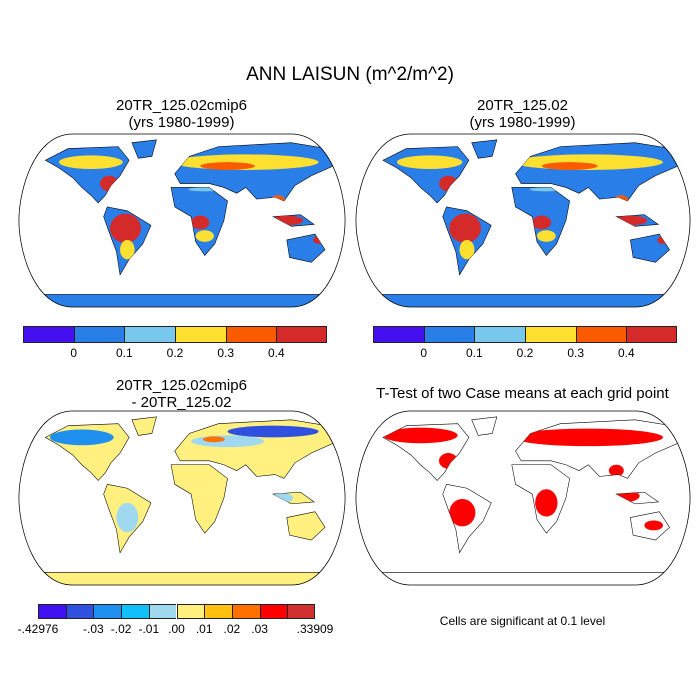 The image size is (700, 700). Describe the element at coordinates (175, 620) in the screenshot. I see `colorbar-panel-3: -.42976 -.03 -.02 -.01 .00 .01 .02 .03 .33909` at that location.